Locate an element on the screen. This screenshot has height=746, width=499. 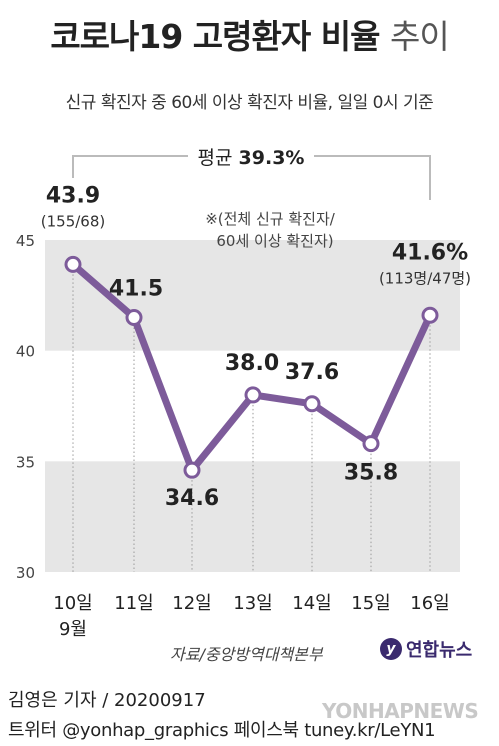
title-light: 추이 is located at coordinates (419, 36).